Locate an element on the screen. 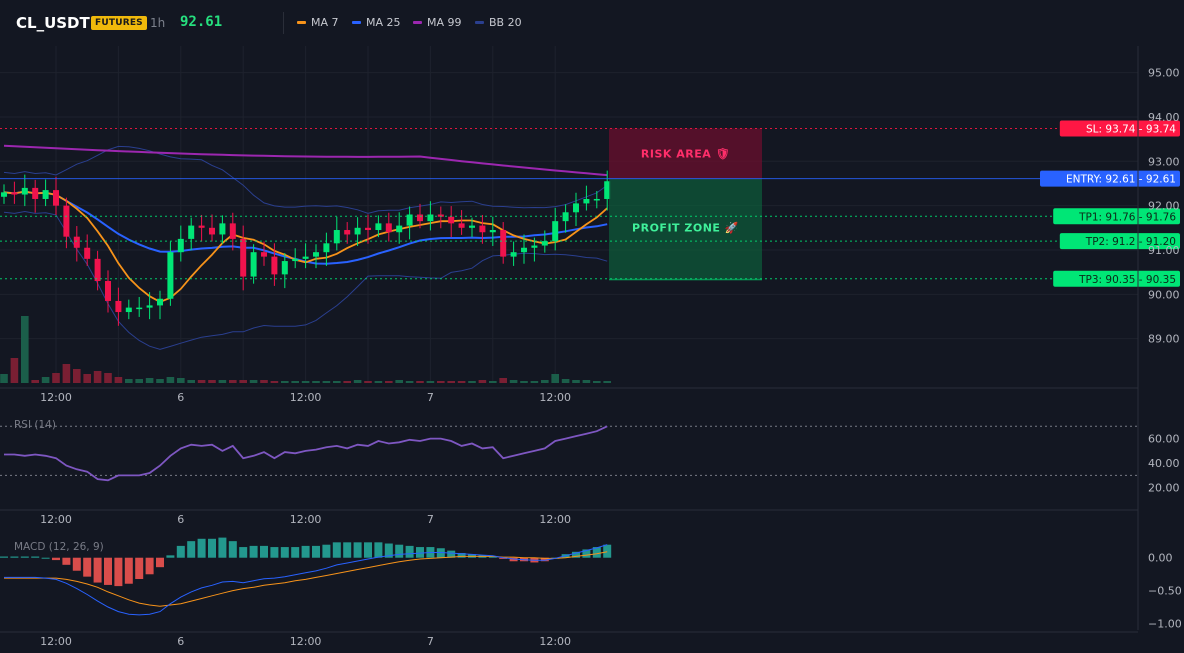 This screenshot has width=1184, height=653. legend-ma25: MA 25 is located at coordinates (376, 22).